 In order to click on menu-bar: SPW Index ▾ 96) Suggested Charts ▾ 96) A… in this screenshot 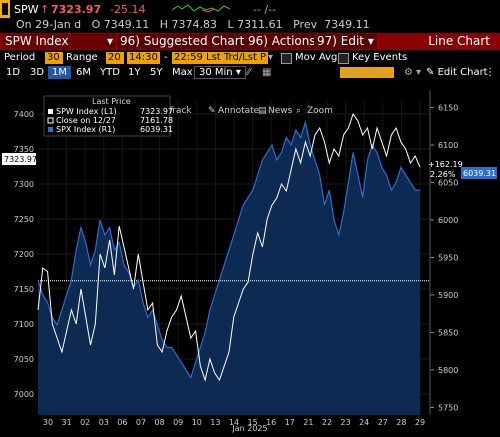, I will do `click(250, 41)`.